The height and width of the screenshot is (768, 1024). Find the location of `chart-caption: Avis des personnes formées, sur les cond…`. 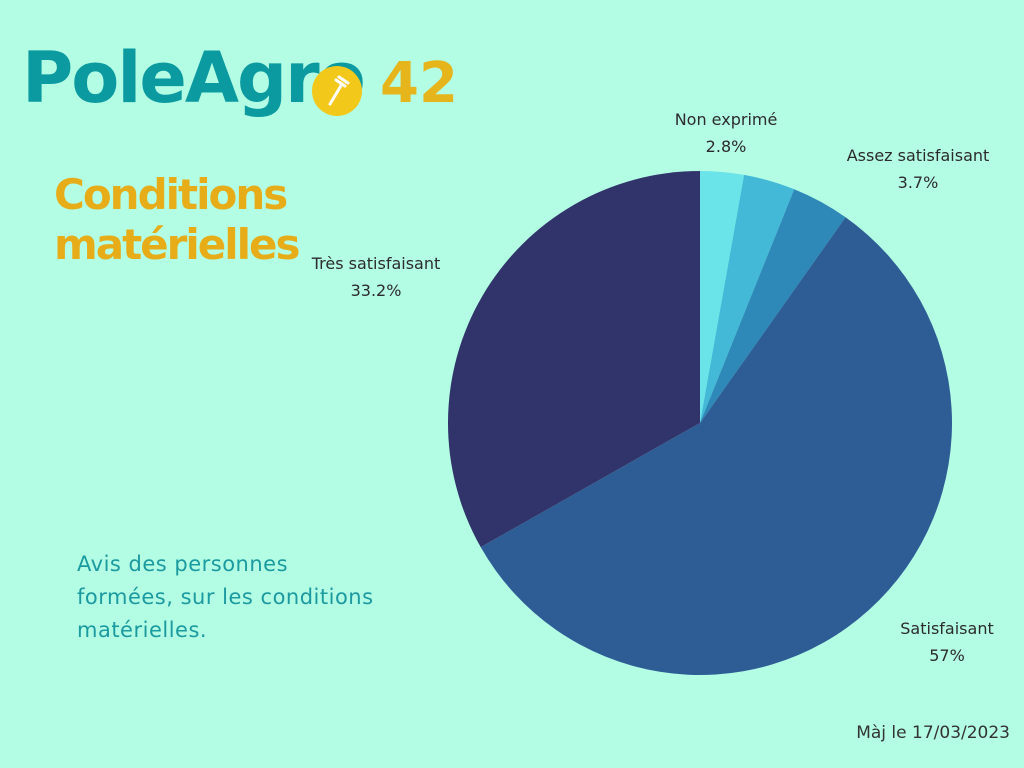

chart-caption: Avis des personnes formées, sur les cond… is located at coordinates (225, 597).